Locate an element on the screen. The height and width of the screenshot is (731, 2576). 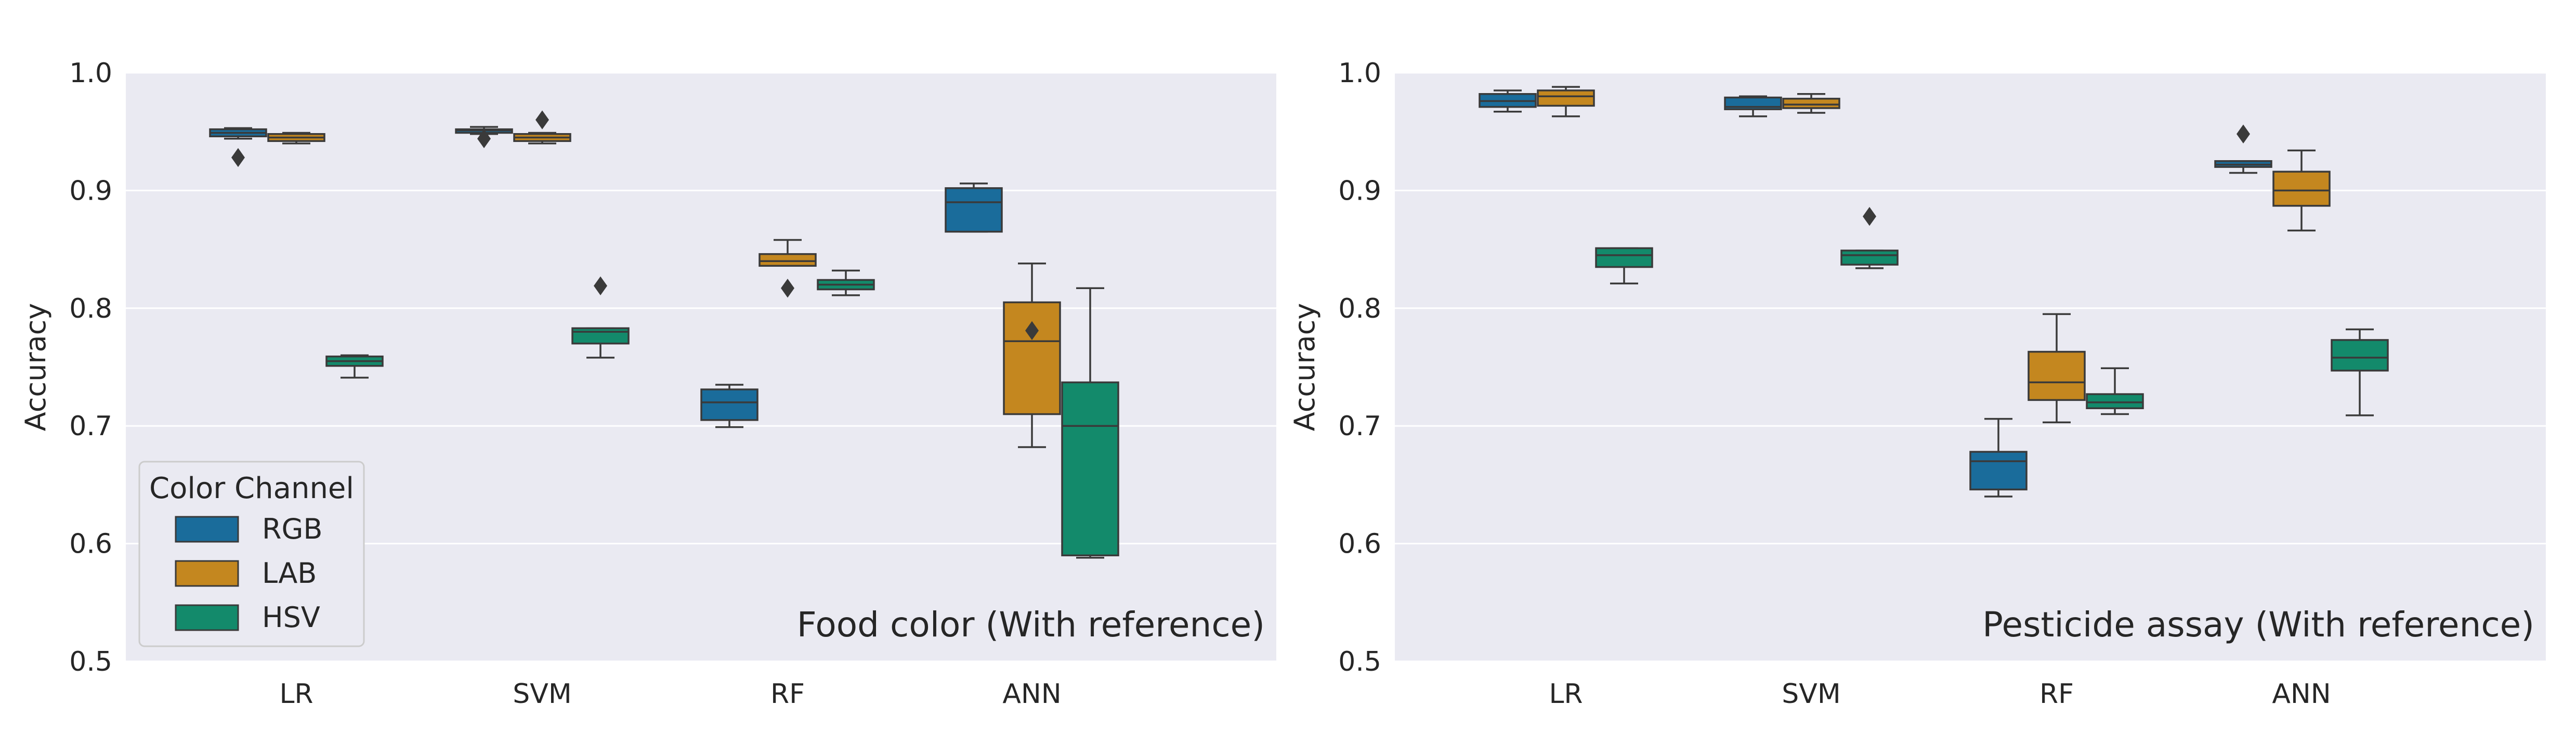
panel-annotation: Pesticide assay (With reference) is located at coordinates (2258, 625).